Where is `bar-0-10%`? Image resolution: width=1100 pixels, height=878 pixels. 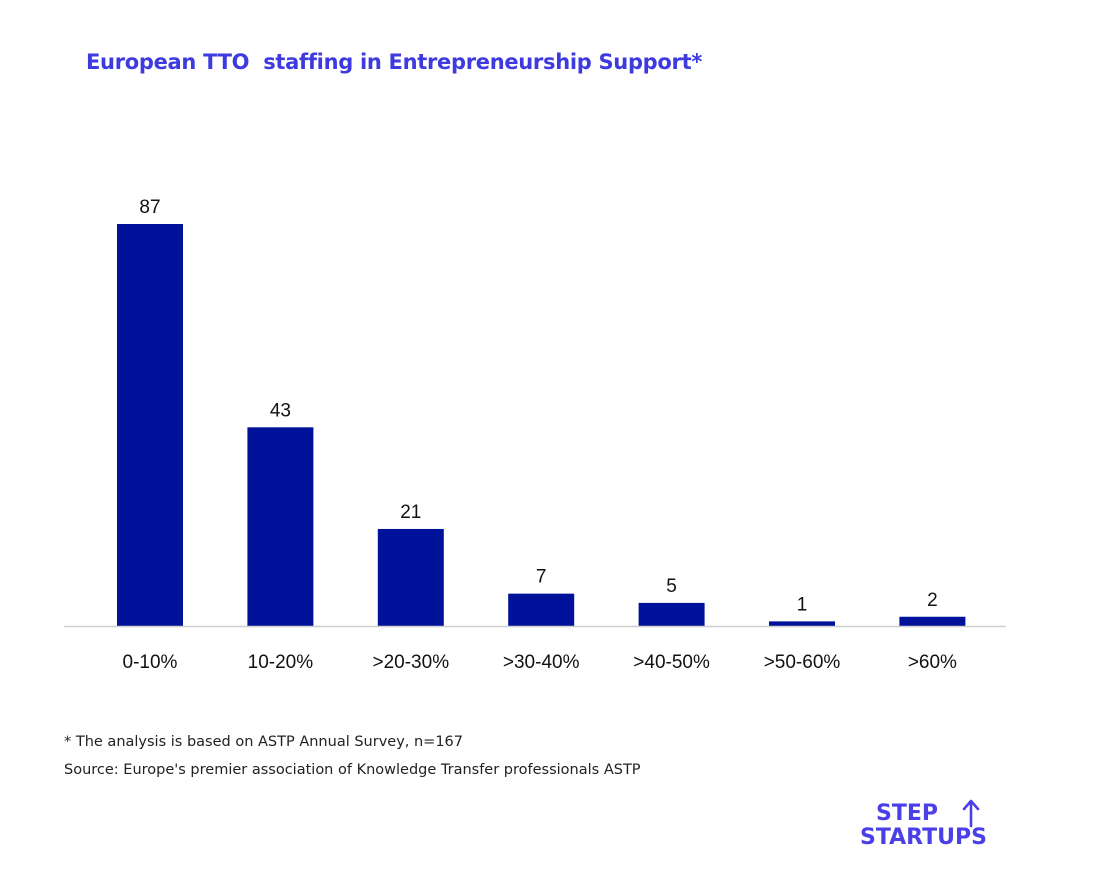
bar-0-10% is located at coordinates (150, 425).